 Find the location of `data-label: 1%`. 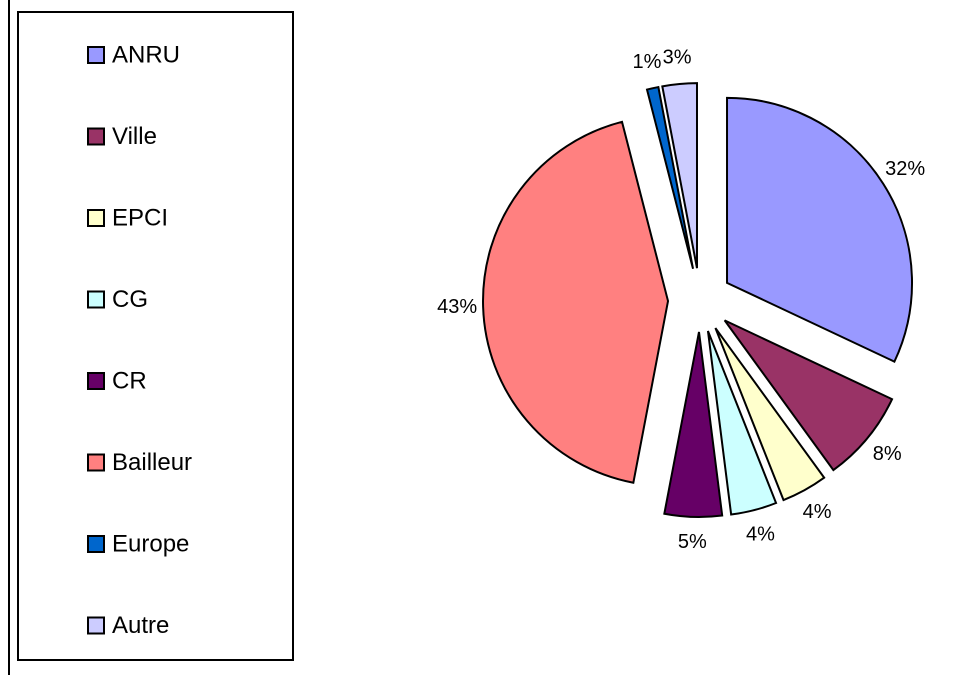

data-label: 1% is located at coordinates (647, 62).